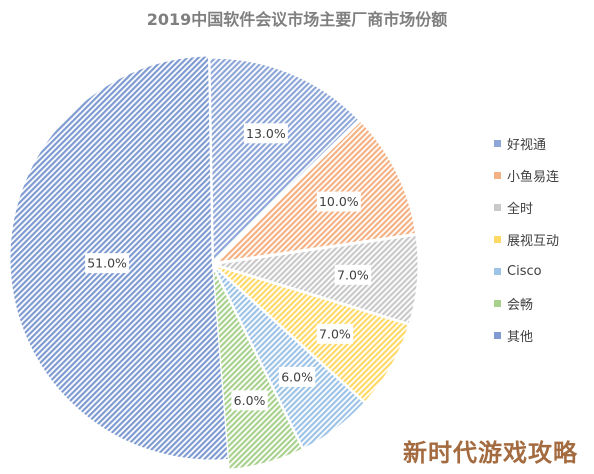 This screenshot has width=594, height=474. I want to click on watermark: 新时代游戏攻略, so click(490, 453).